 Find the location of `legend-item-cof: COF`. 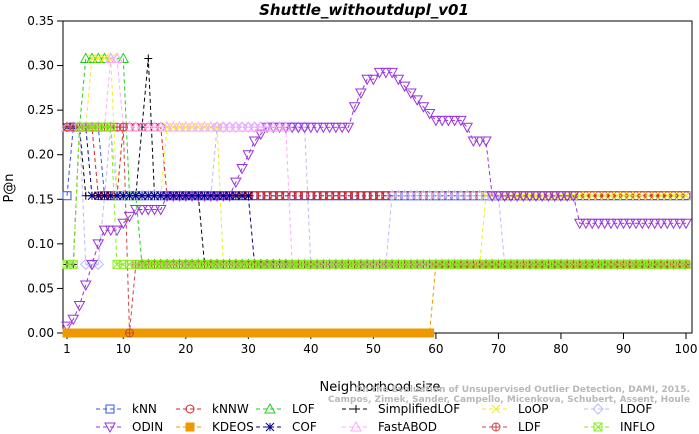

legend-item-cof: COF is located at coordinates (286, 427).